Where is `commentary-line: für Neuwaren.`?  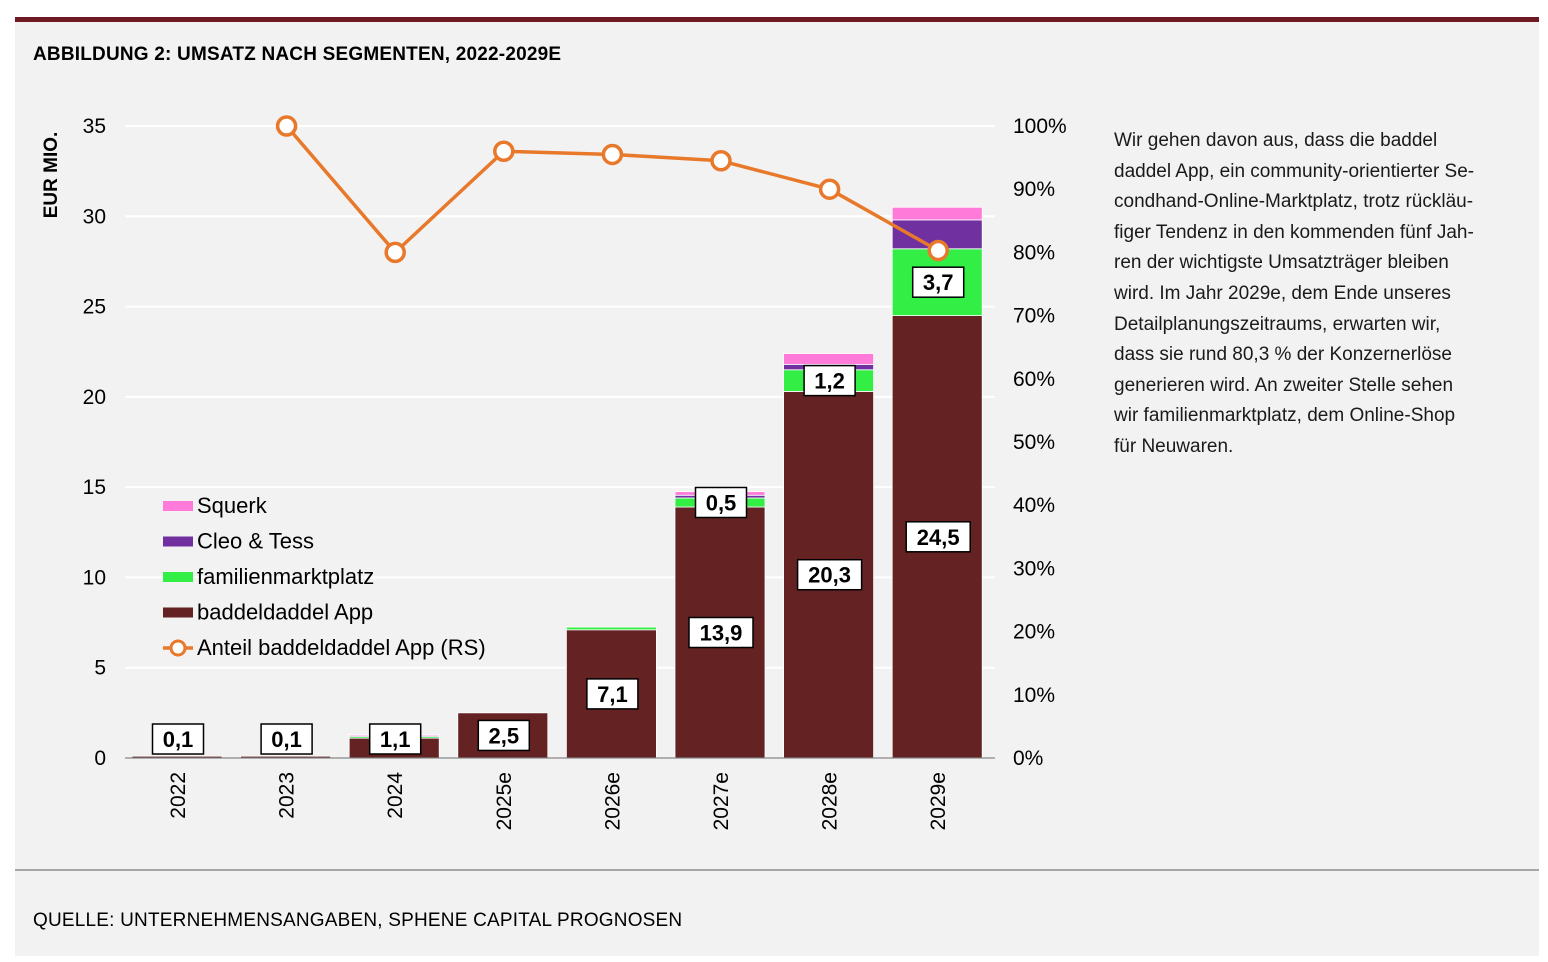 commentary-line: für Neuwaren. is located at coordinates (1174, 446).